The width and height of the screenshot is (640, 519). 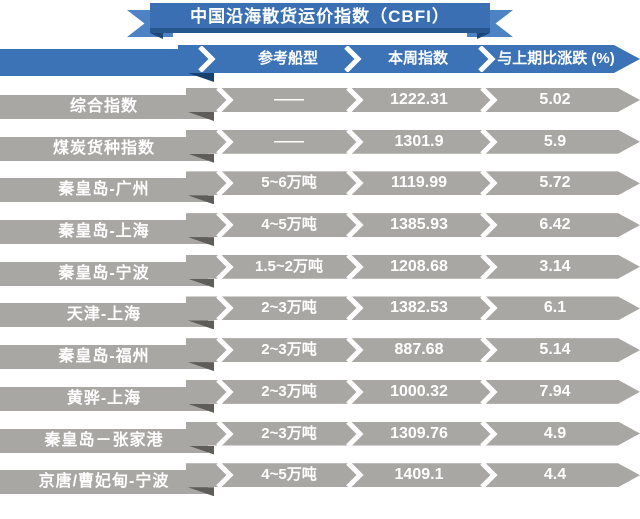 I want to click on column-header-change: 与上期比涨跌 (%), so click(x=556, y=58).